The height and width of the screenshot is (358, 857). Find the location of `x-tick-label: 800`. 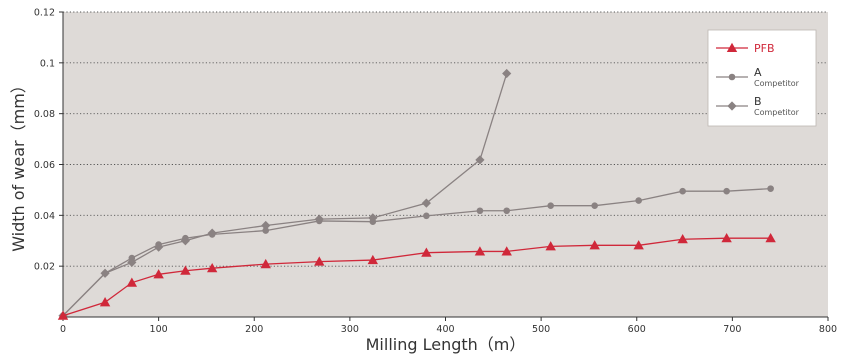

x-tick-label: 800 is located at coordinates (828, 329).